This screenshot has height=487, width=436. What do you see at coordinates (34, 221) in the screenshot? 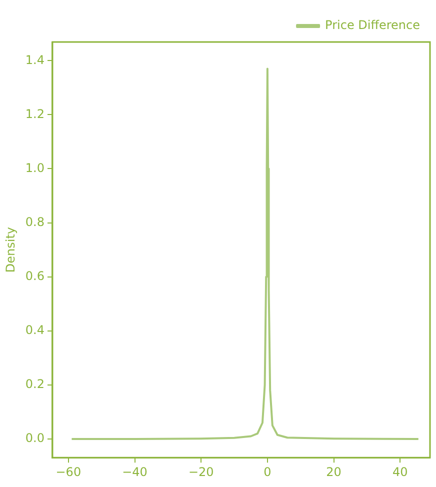
I see `y-tick-label: 0.8` at bounding box center [34, 221].